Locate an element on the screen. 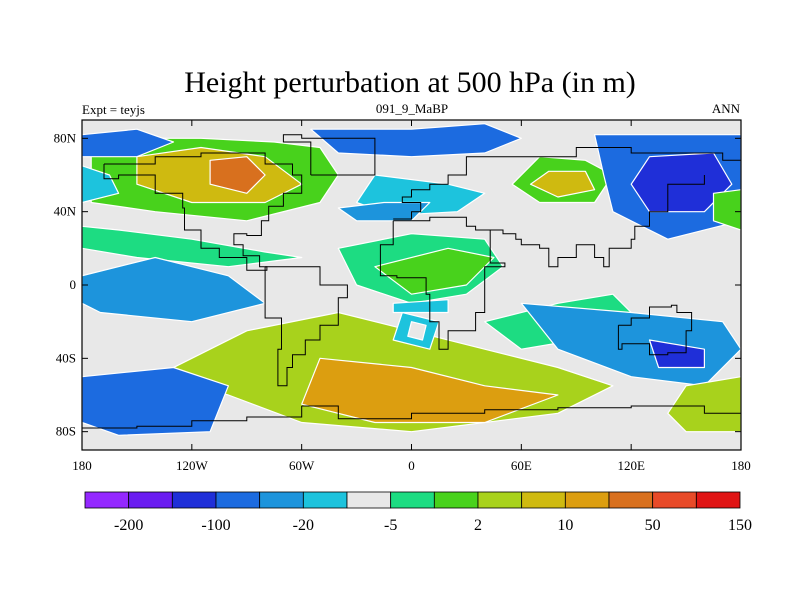  colorbar: -200 -100 -20 -5 2 10 50 150 is located at coordinates (418, 512).